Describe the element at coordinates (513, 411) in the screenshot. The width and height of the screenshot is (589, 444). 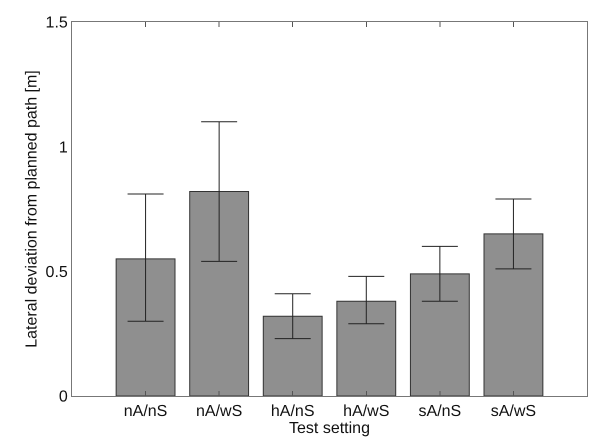
I see `x-tick-label: sA/wS` at that location.